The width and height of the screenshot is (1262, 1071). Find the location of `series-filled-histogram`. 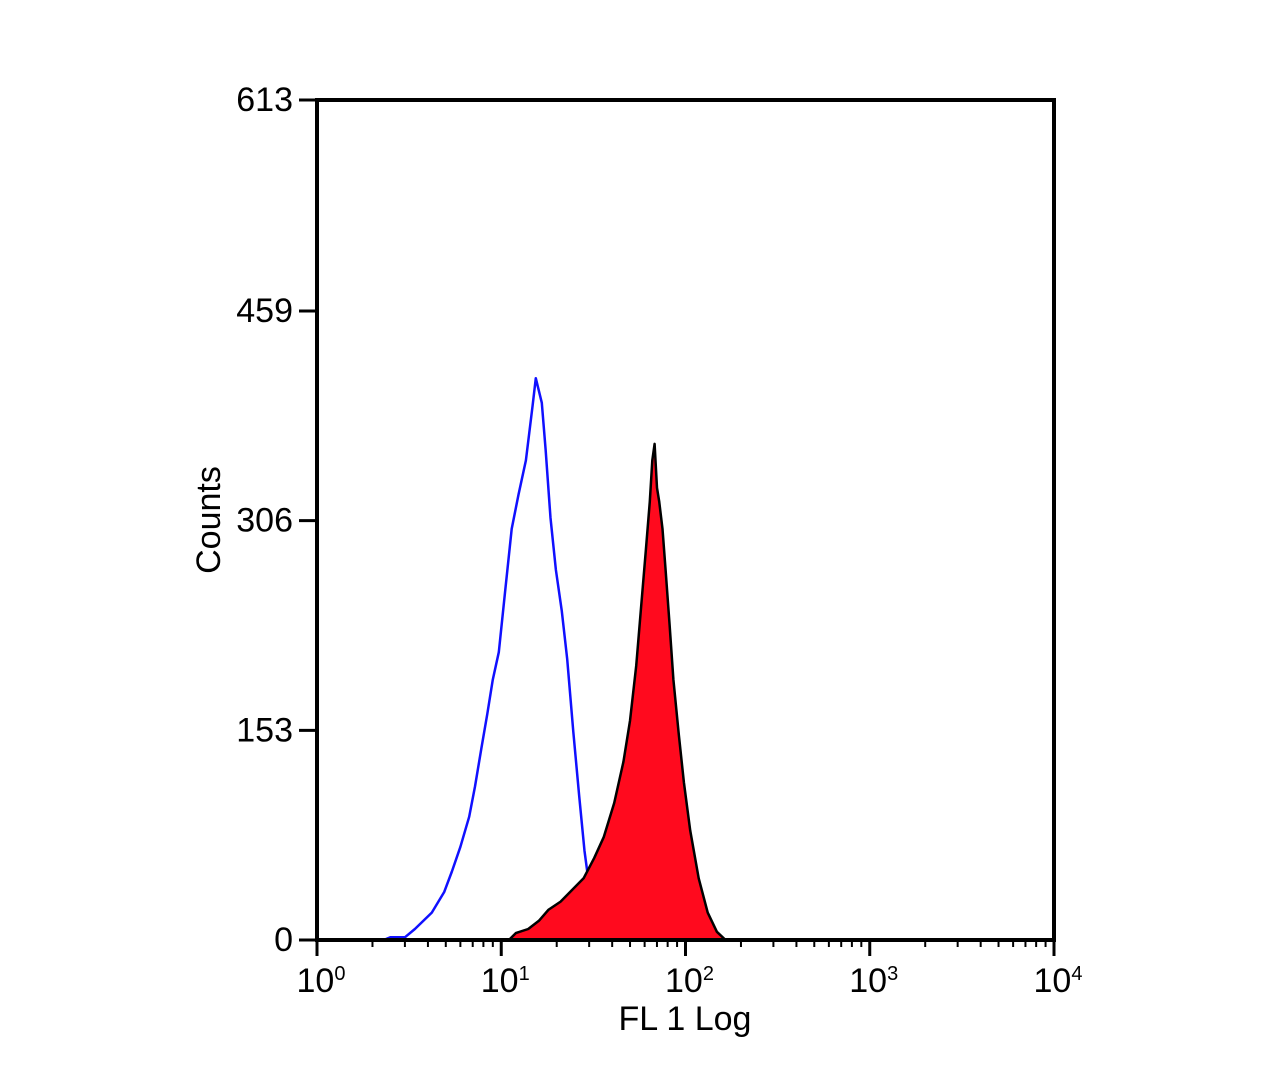

series-filled-histogram is located at coordinates (617, 692).